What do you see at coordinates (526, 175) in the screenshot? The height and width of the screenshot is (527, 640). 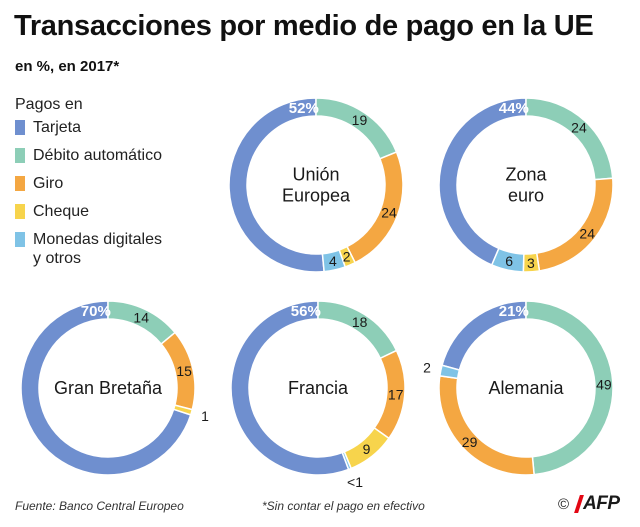 I see `center-label: Zona` at bounding box center [526, 175].